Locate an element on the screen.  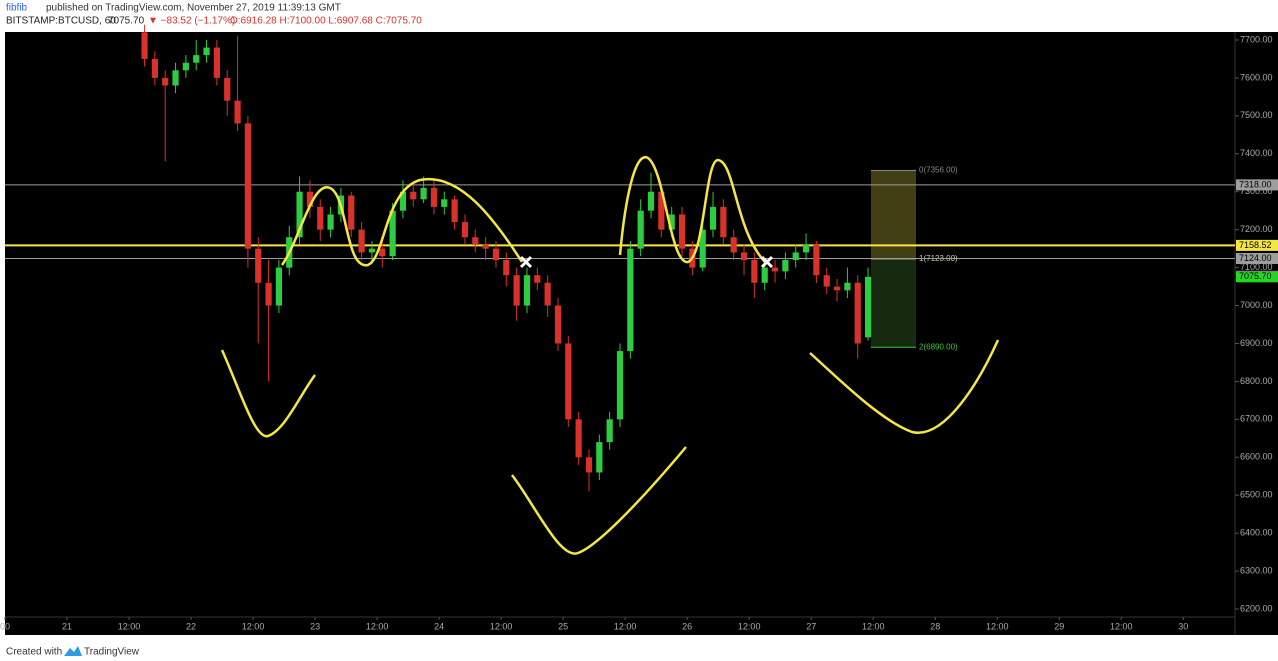
y-tick-label: 6200.00 is located at coordinates (1256, 608).